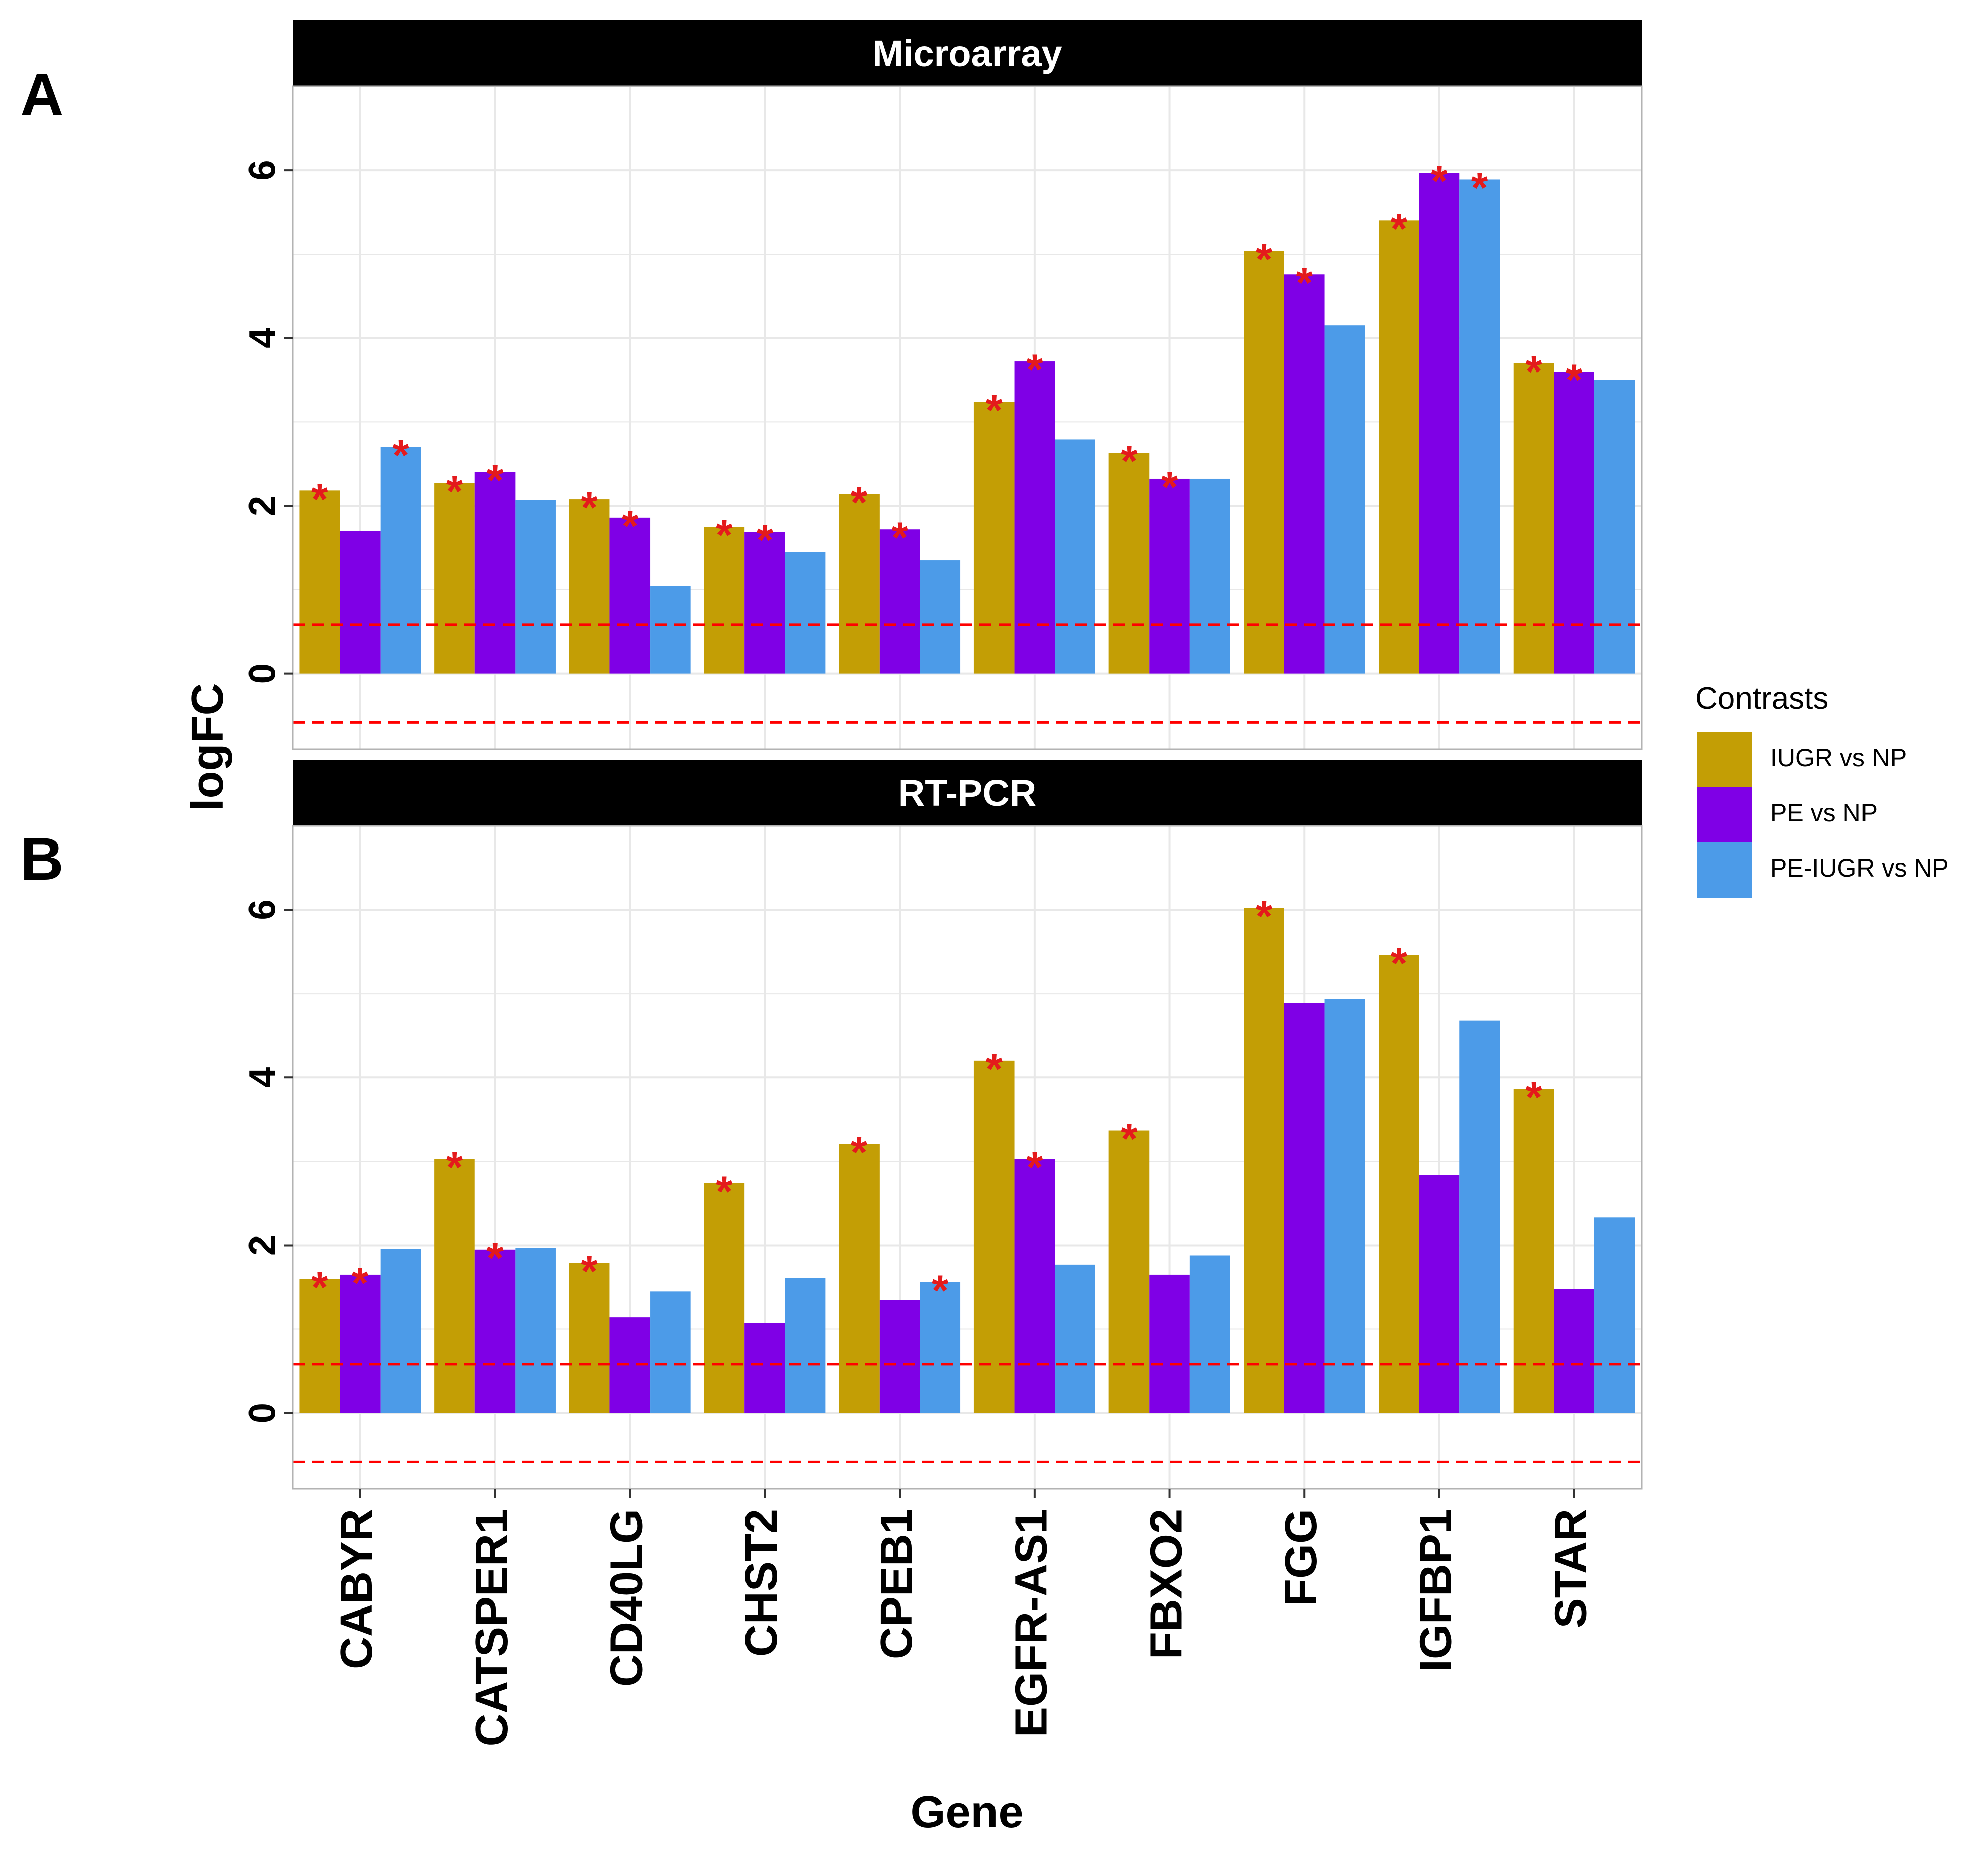 This screenshot has width=1988, height=1856. I want to click on x-tick-label: CD40LG, so click(627, 1598).